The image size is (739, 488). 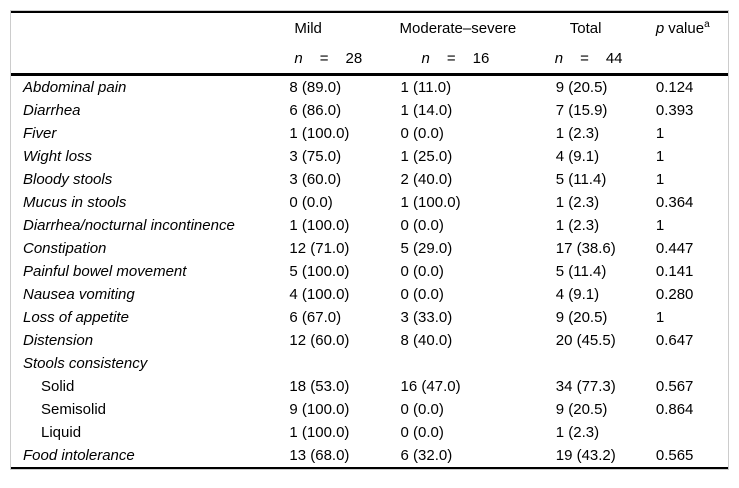 I want to click on cell-moderate-severe: 8 (40.0), so click(x=426, y=340).